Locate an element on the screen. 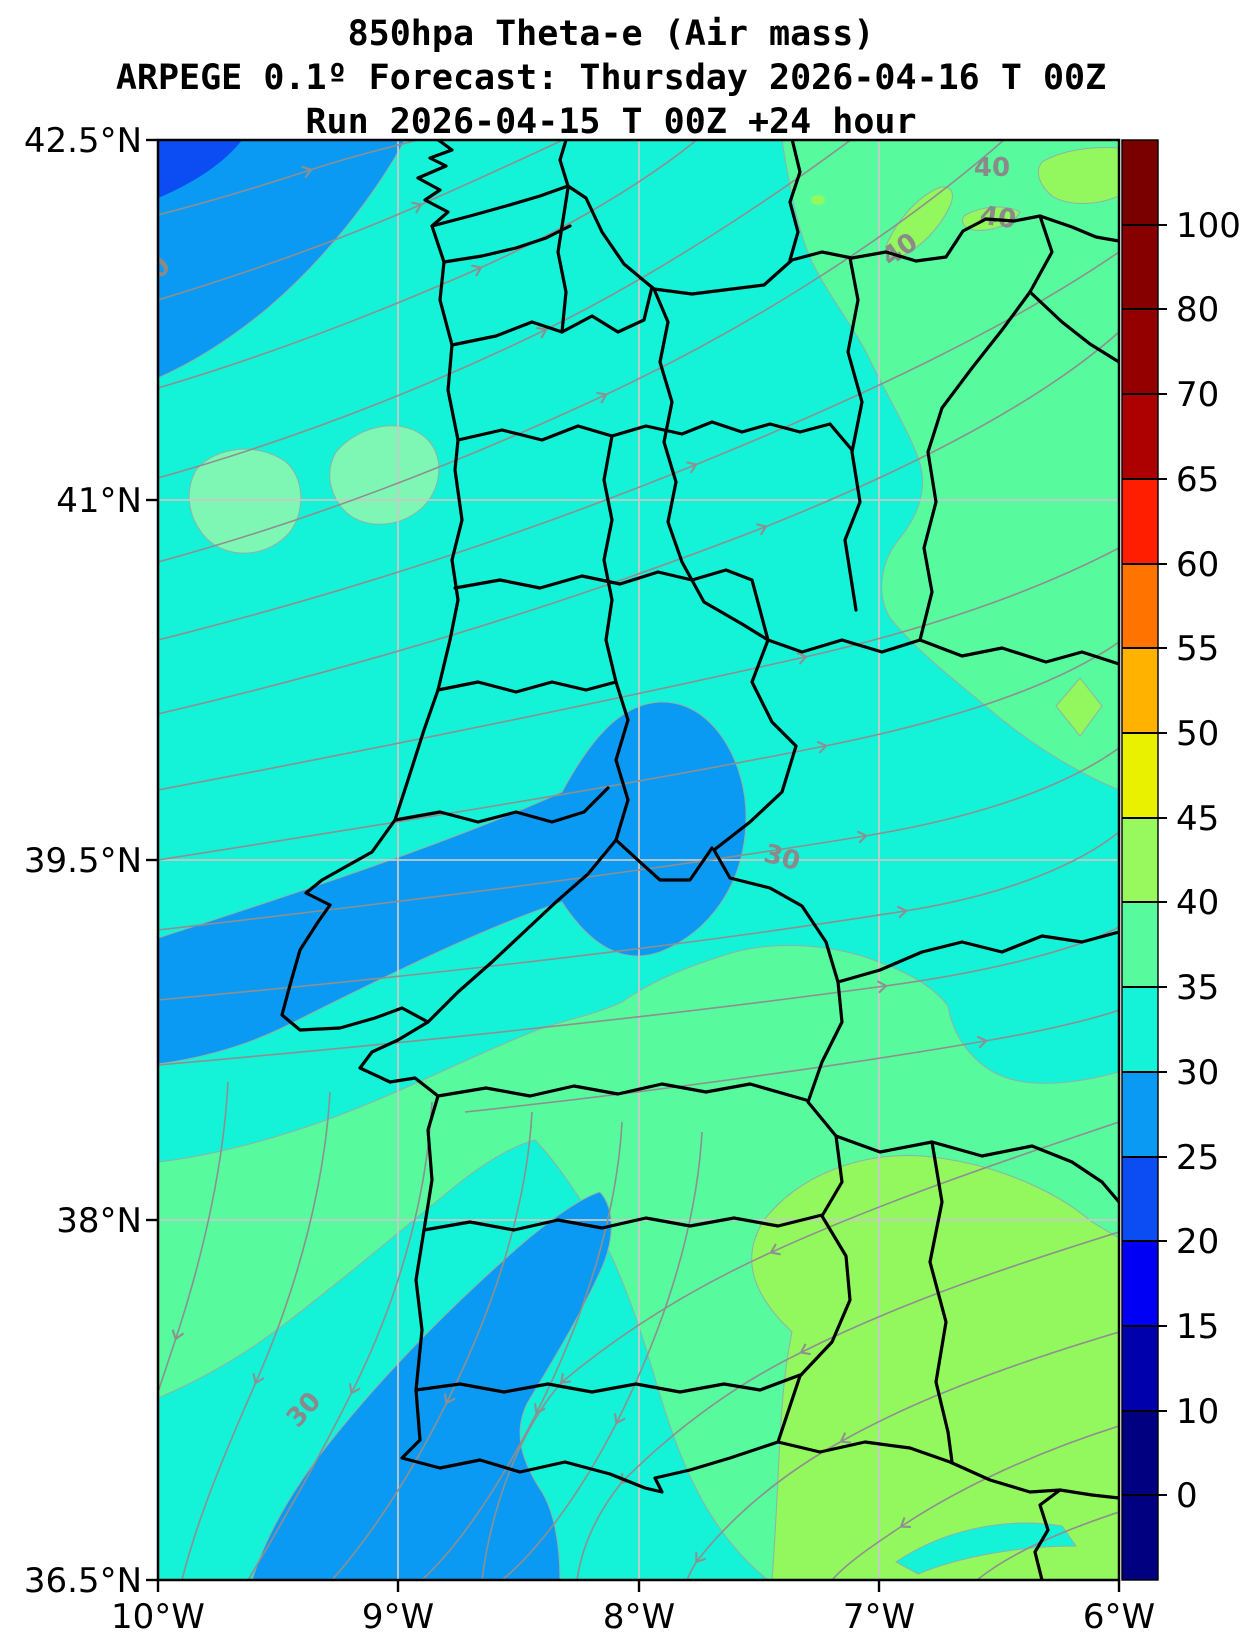 This screenshot has width=1259, height=1646. district-coimbra-leiria is located at coordinates (527, 687).